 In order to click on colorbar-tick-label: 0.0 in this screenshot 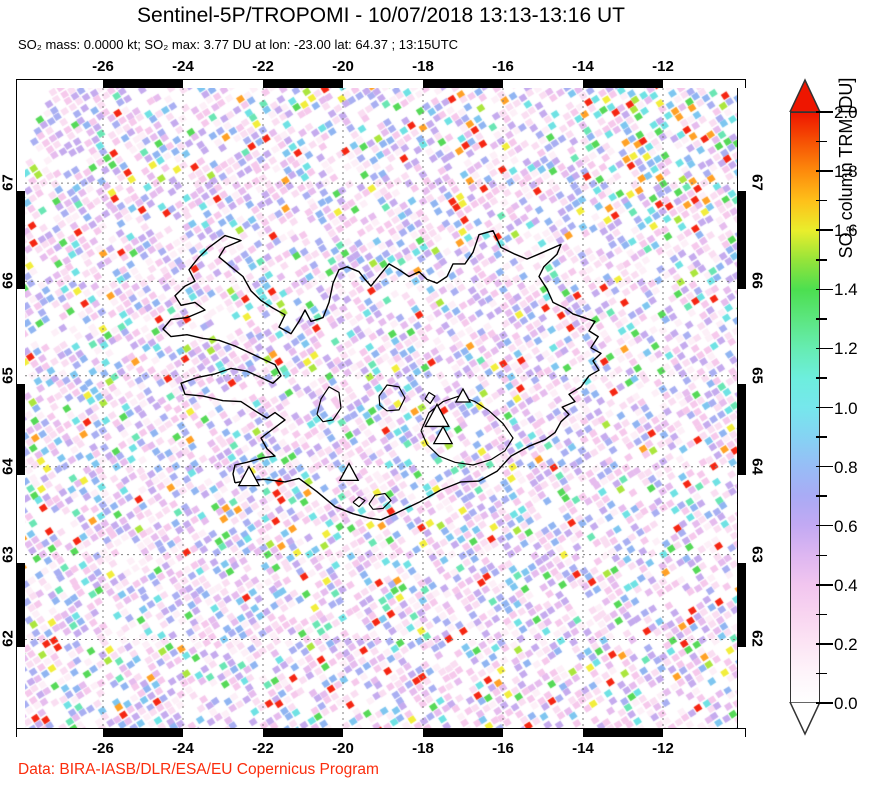, I will do `click(846, 703)`.